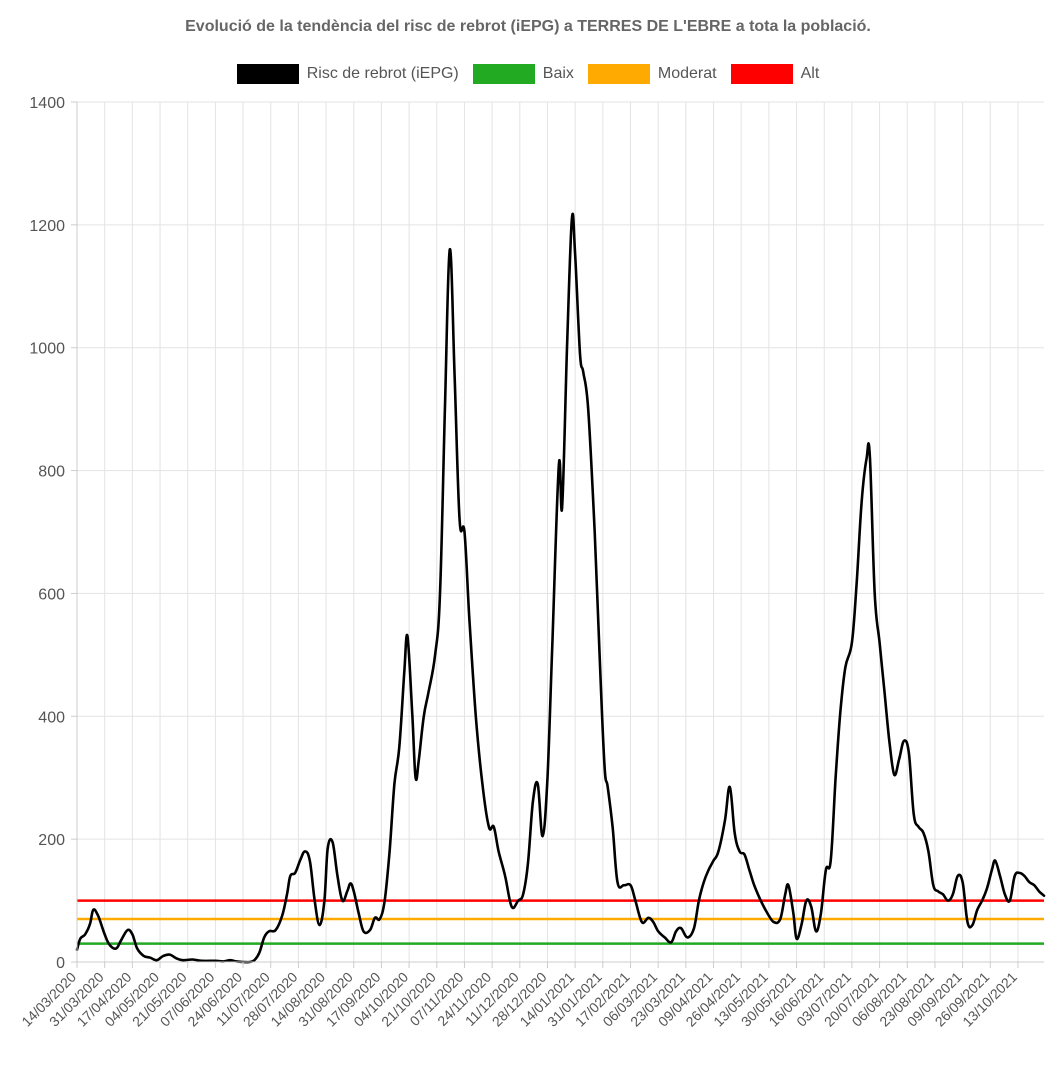  Describe the element at coordinates (382, 73) in the screenshot. I see `legend-label-iepg: Risc de rebrot (iEPG)` at that location.